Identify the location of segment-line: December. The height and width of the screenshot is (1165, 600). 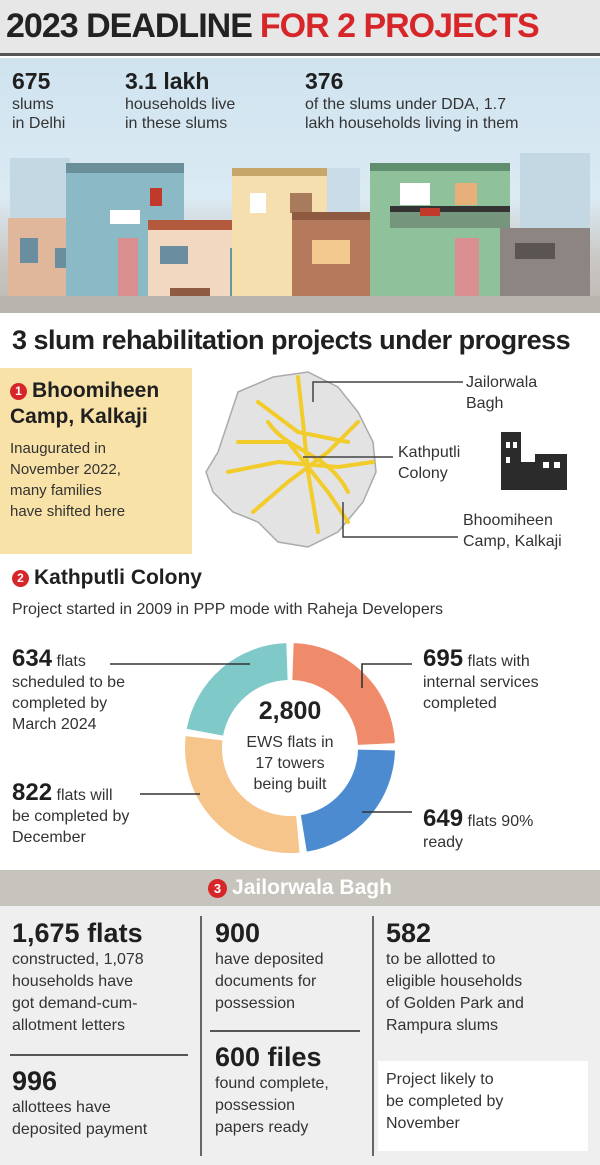
(49, 837).